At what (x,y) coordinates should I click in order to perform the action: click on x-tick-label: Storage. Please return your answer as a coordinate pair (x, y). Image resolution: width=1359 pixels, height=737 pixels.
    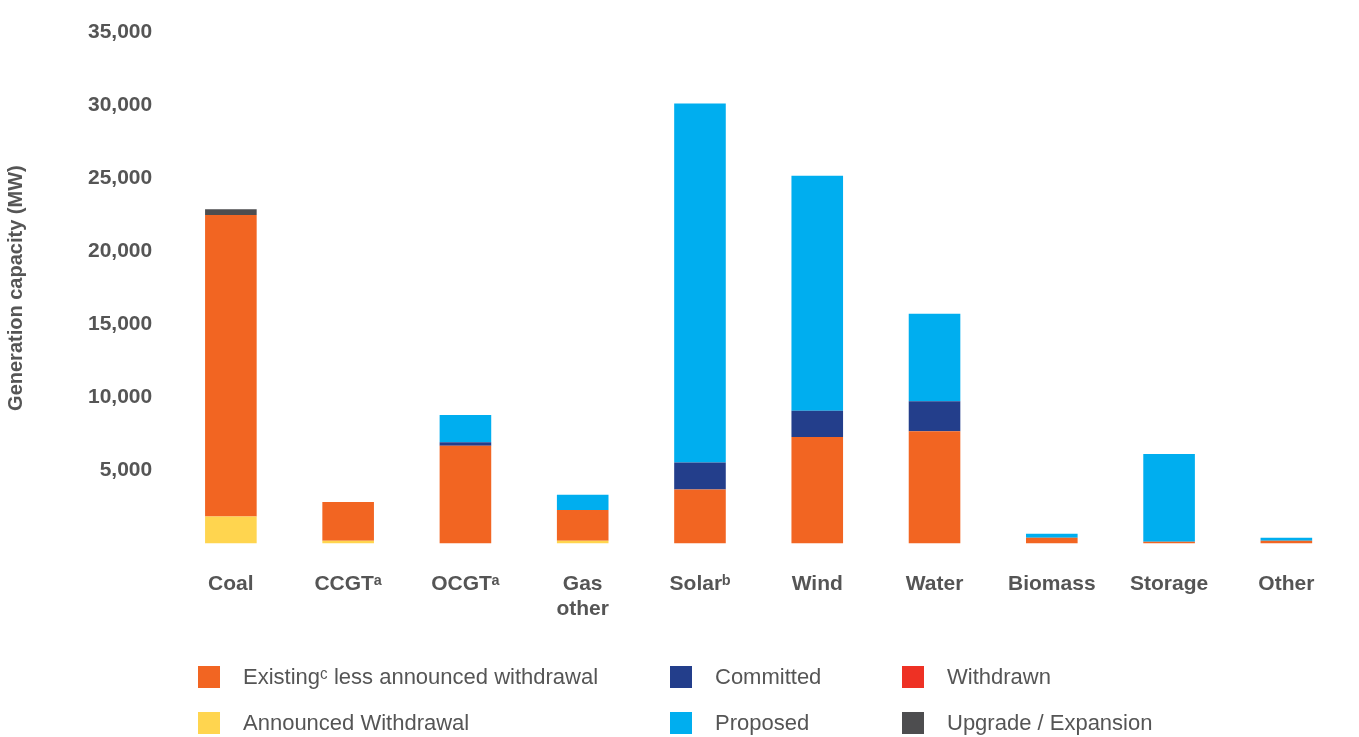
    Looking at the image, I should click on (1169, 582).